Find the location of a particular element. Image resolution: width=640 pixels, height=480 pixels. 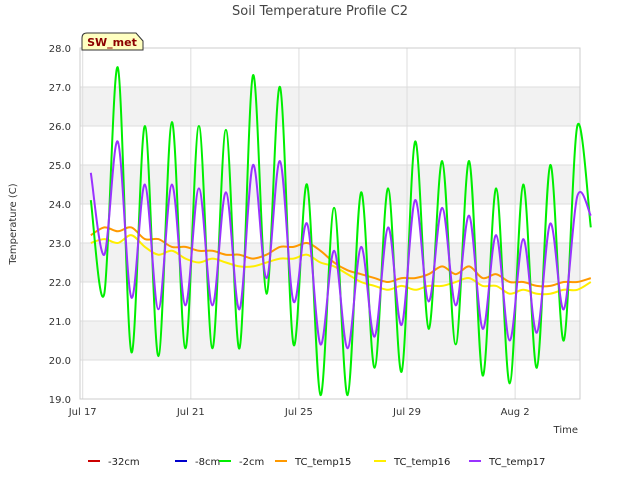

x-tick-label: Jul 17 is located at coordinates (82, 412).